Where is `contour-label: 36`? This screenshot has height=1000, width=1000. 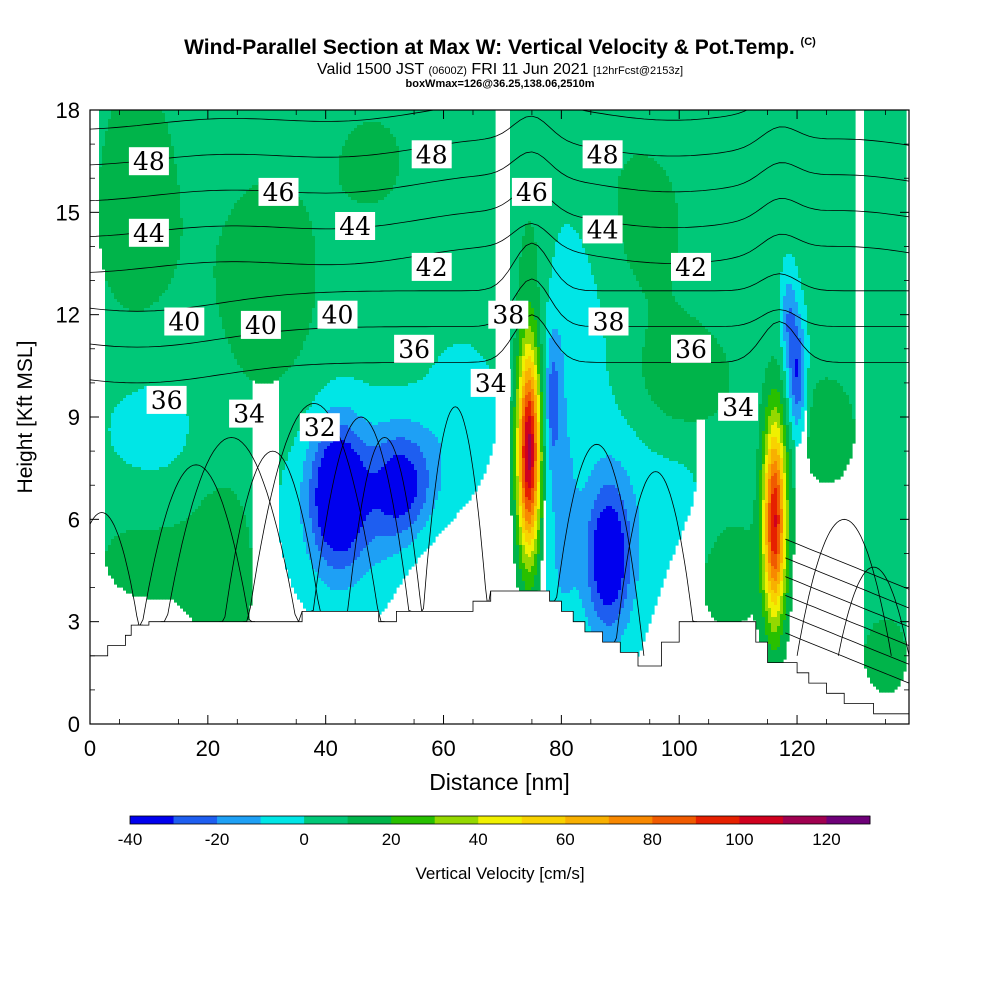
contour-label: 36 is located at coordinates (166, 400).